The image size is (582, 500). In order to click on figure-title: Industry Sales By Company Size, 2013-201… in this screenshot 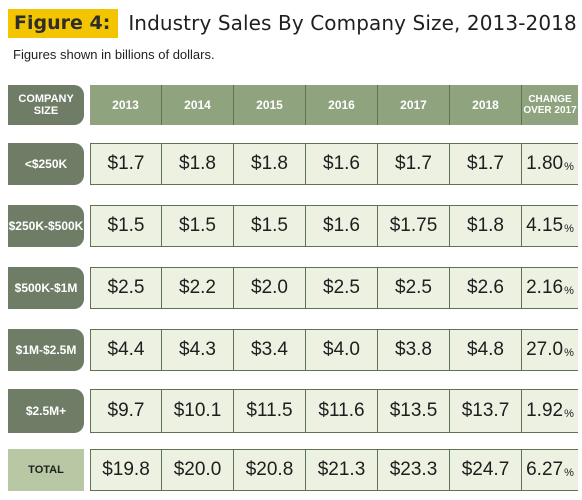, I will do `click(352, 23)`.